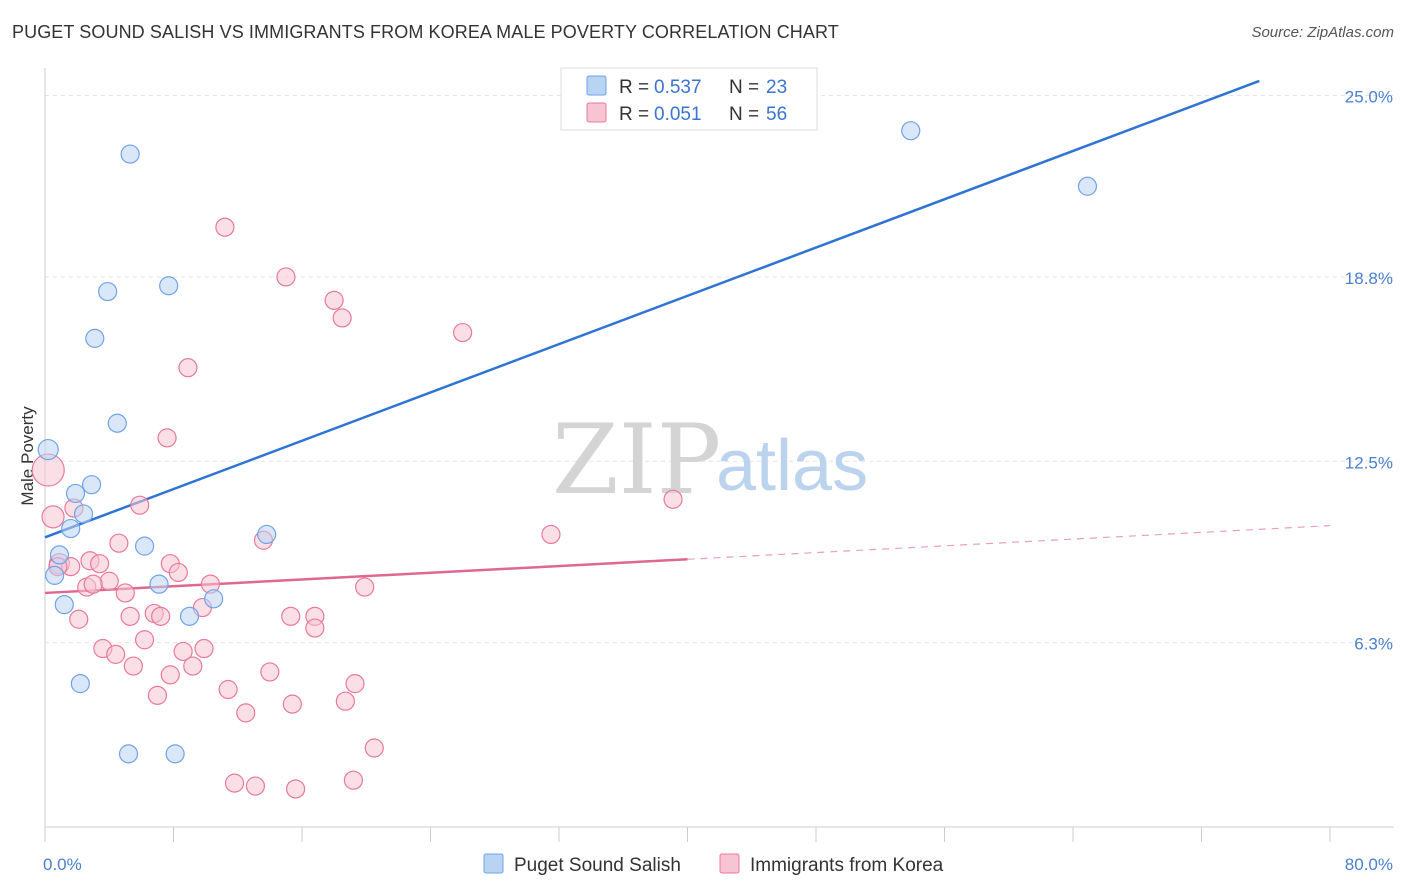 Image resolution: width=1406 pixels, height=892 pixels. Describe the element at coordinates (596, 85) in the screenshot. I see `legend-swatch-salish` at that location.